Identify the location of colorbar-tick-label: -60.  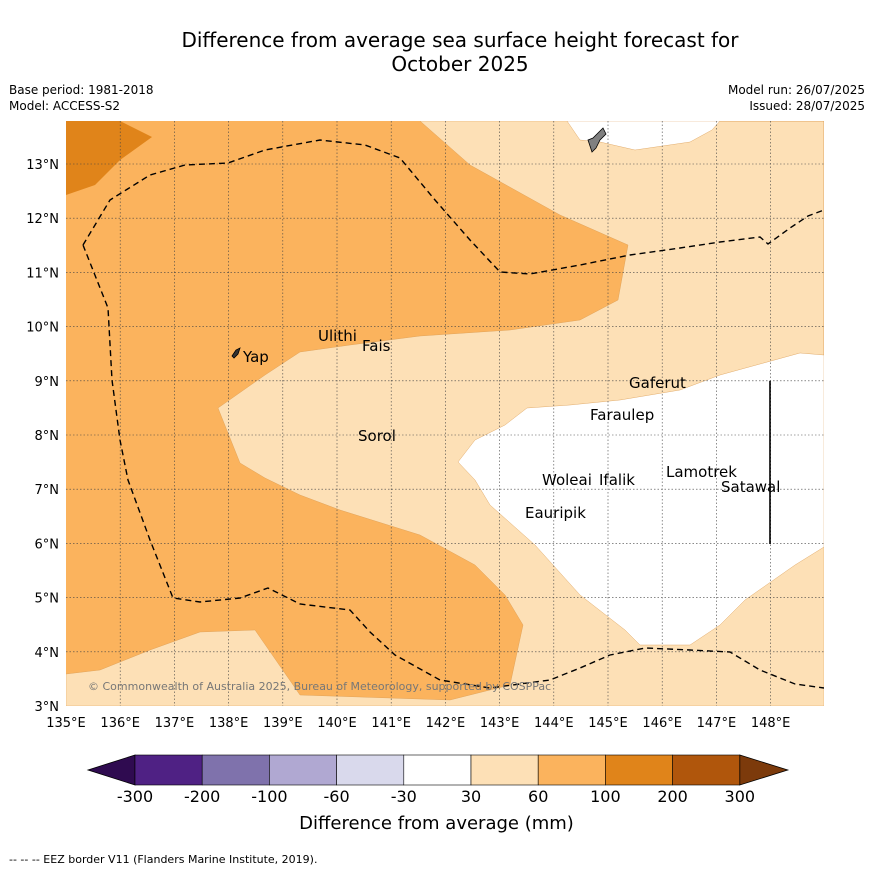
(336, 796).